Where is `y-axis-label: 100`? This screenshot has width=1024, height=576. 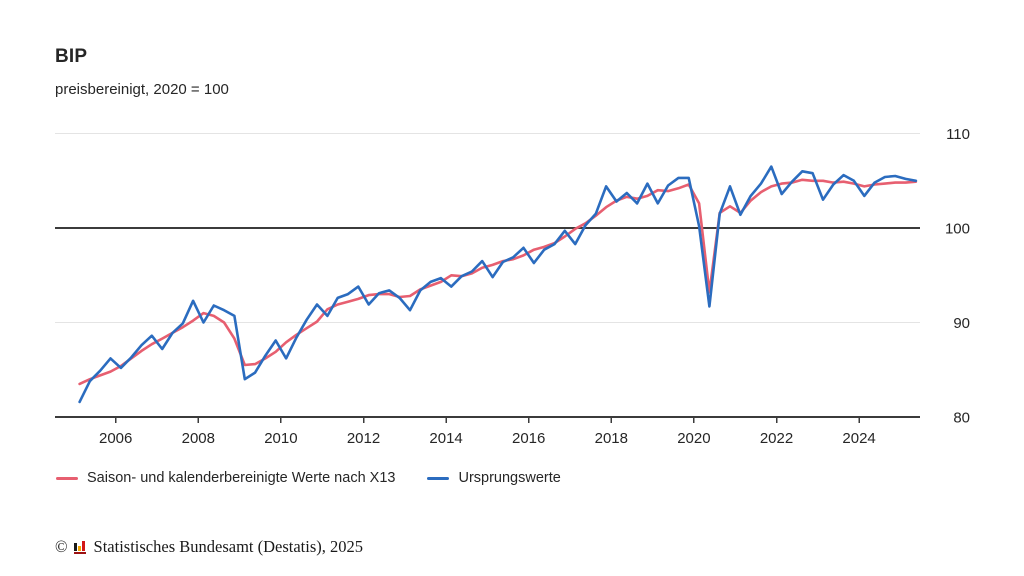 y-axis-label: 100 is located at coordinates (957, 229).